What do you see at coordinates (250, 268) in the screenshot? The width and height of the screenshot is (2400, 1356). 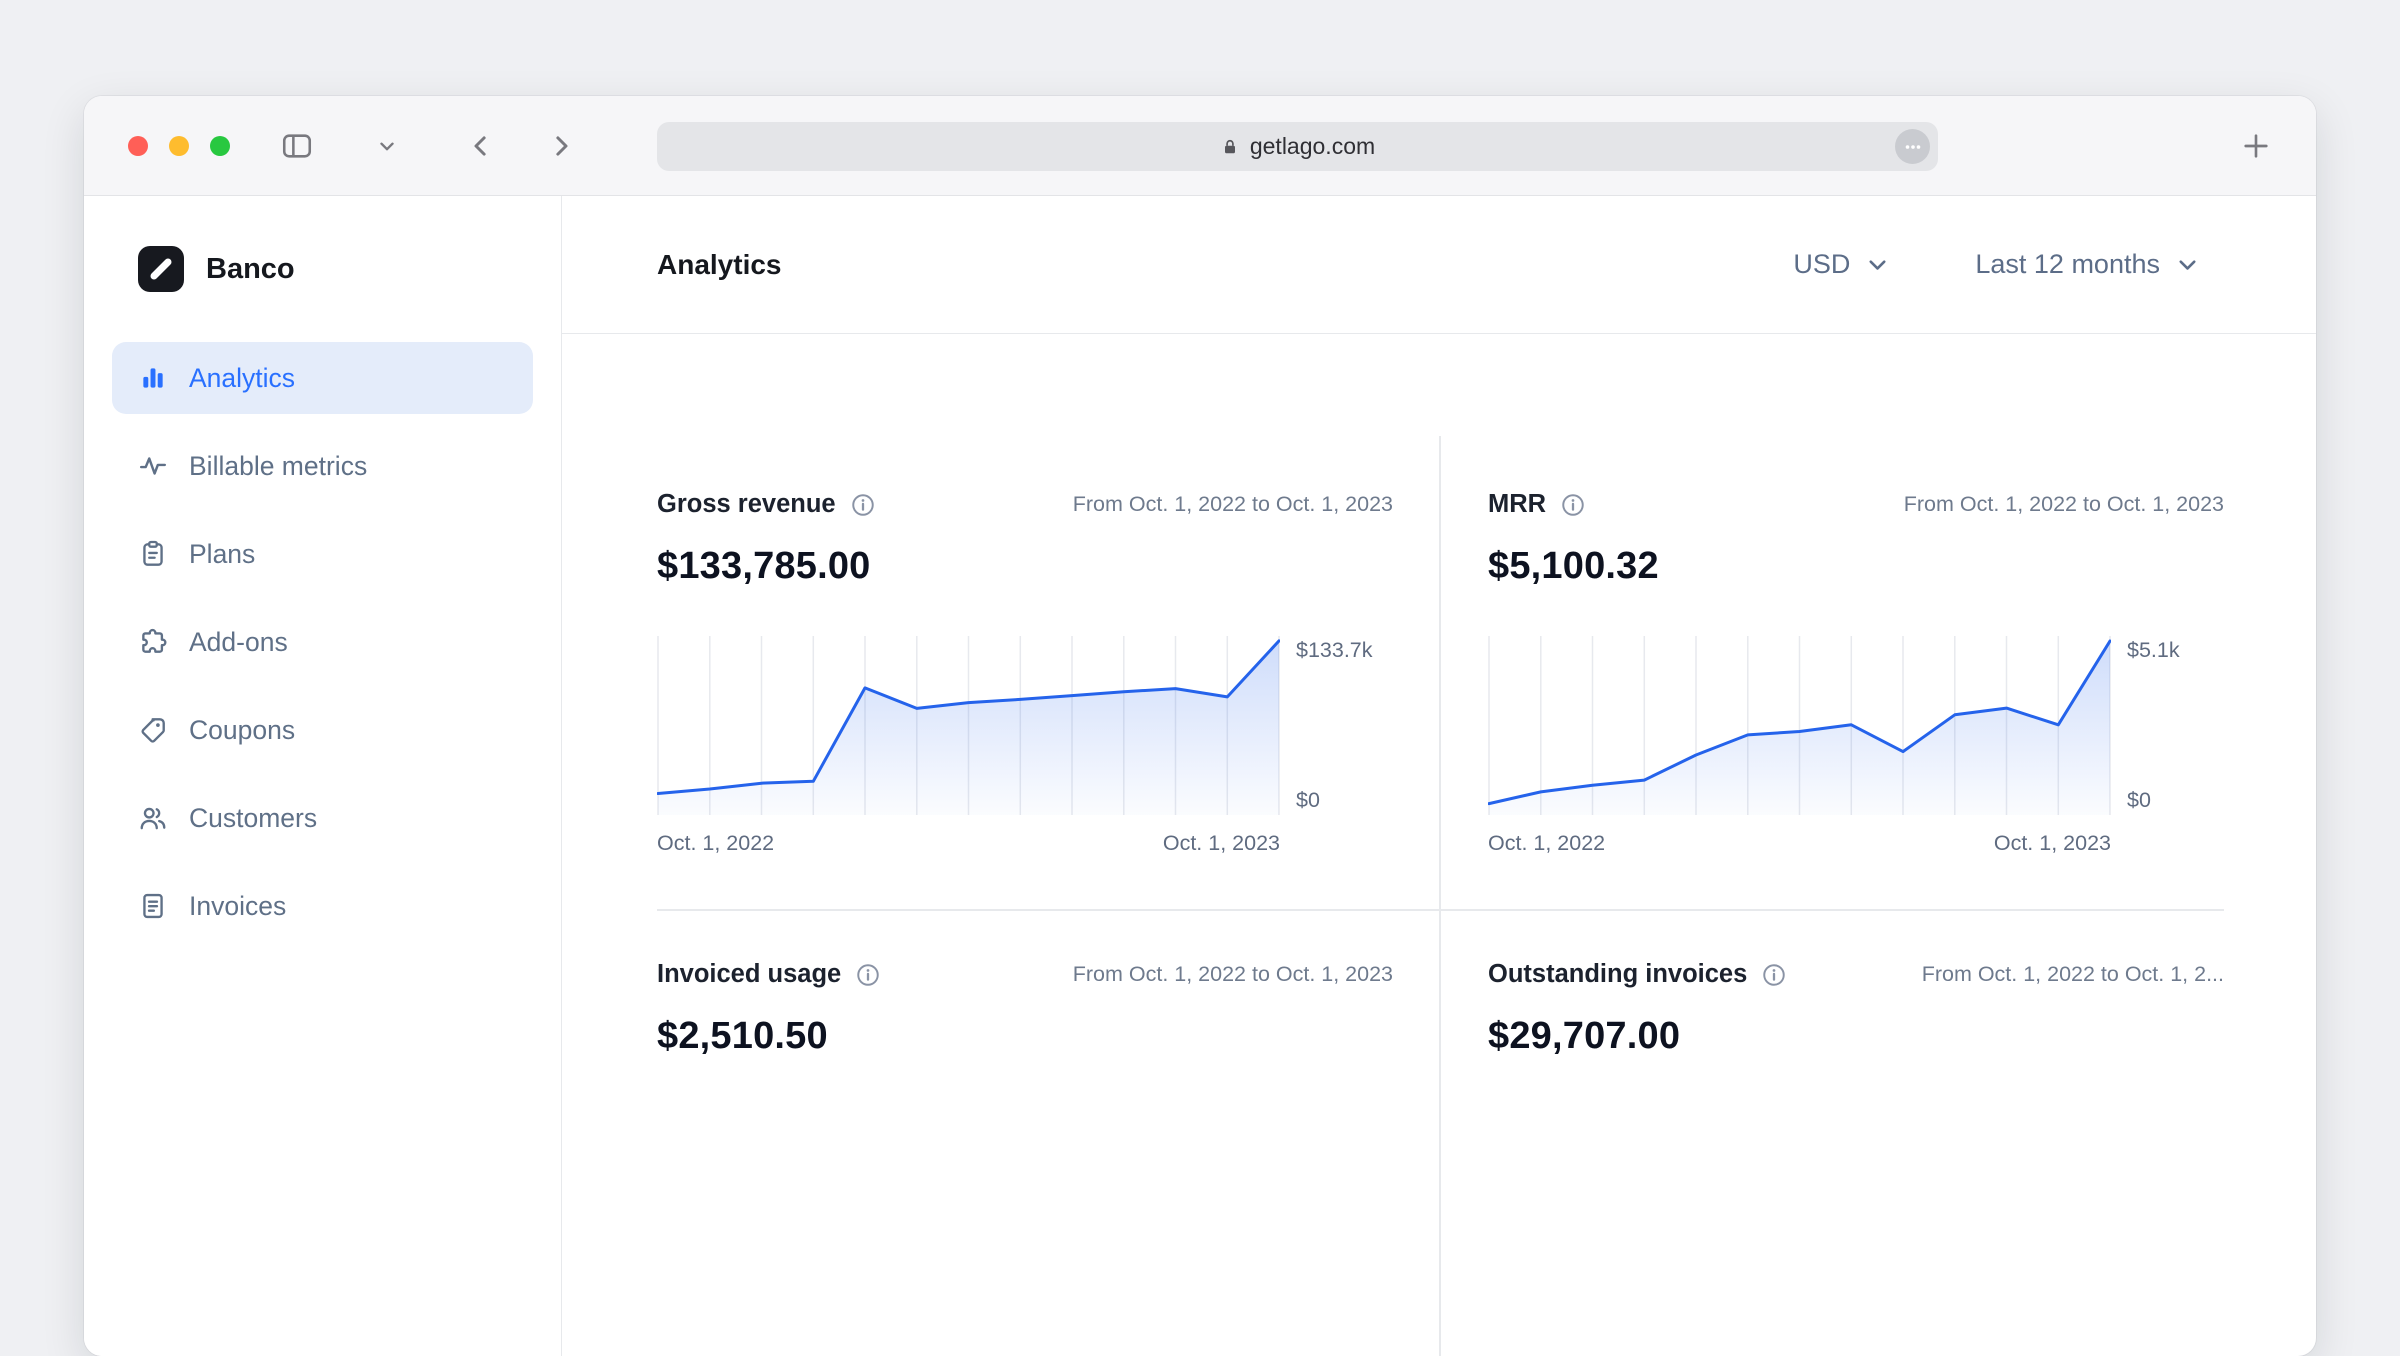 I see `brand-name: Banco` at bounding box center [250, 268].